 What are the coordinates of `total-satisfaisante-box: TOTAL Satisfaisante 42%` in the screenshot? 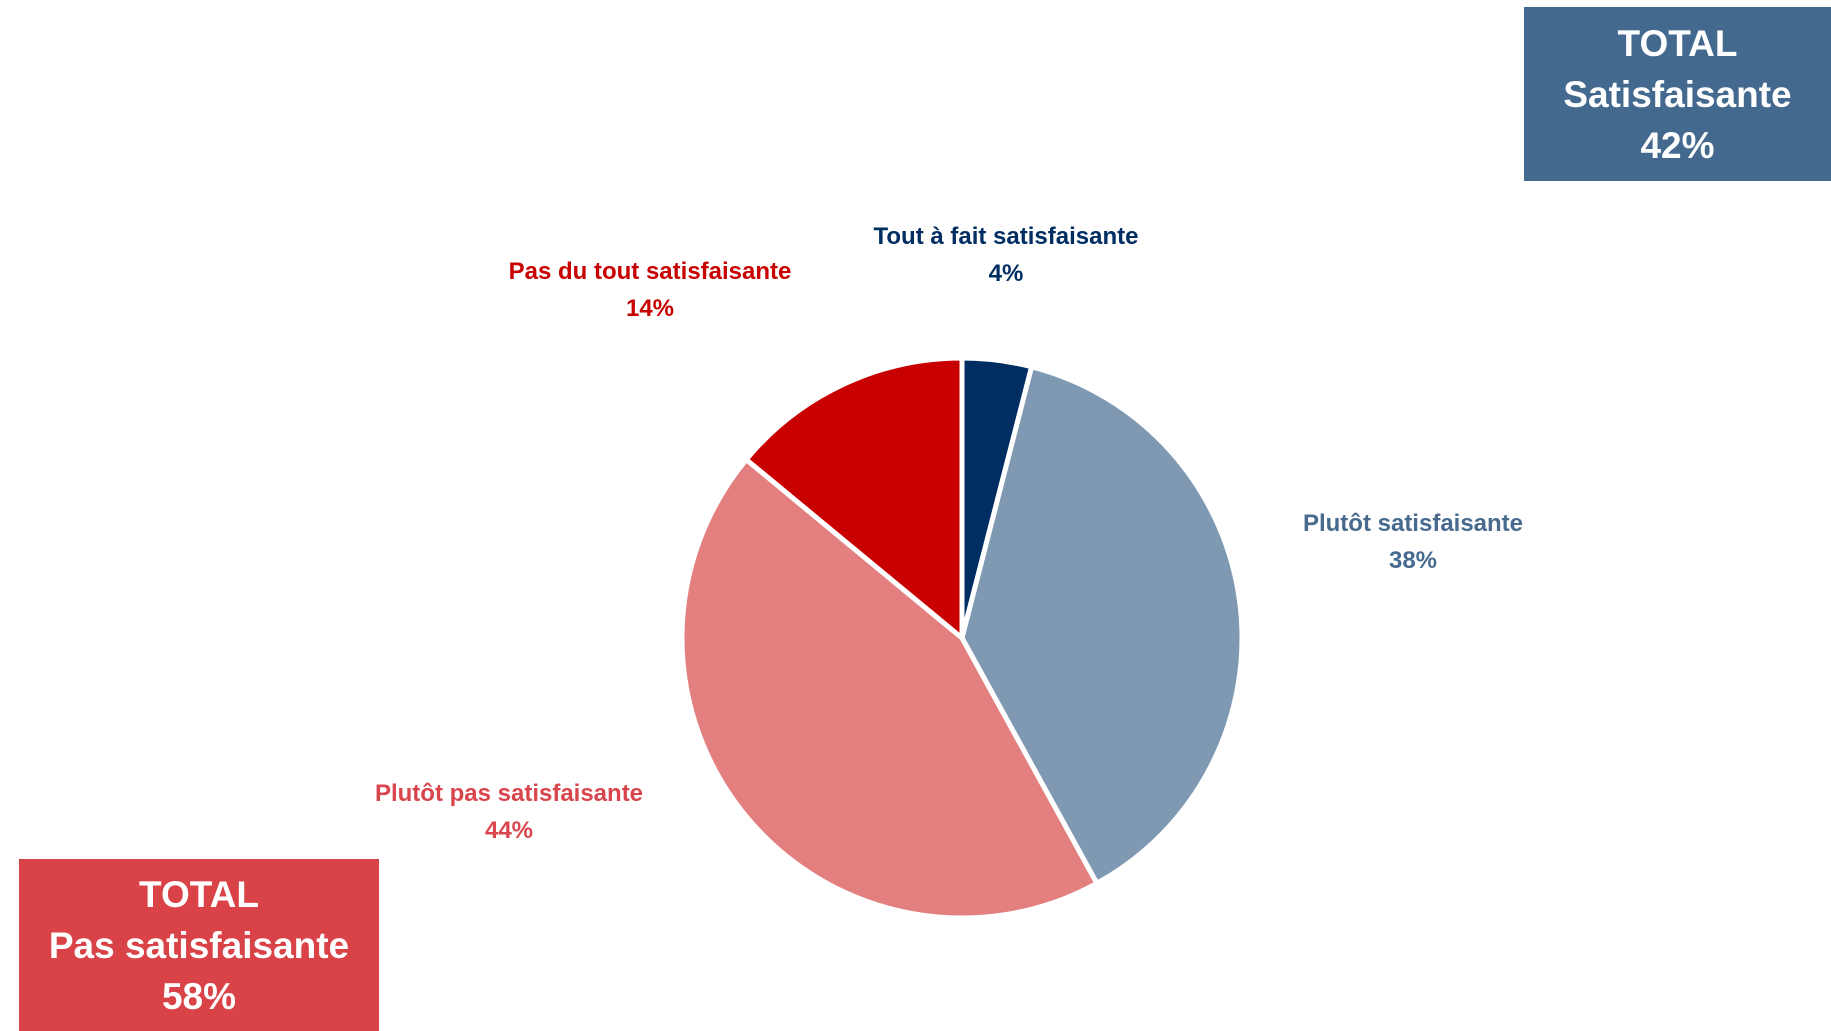 It's located at (1677, 94).